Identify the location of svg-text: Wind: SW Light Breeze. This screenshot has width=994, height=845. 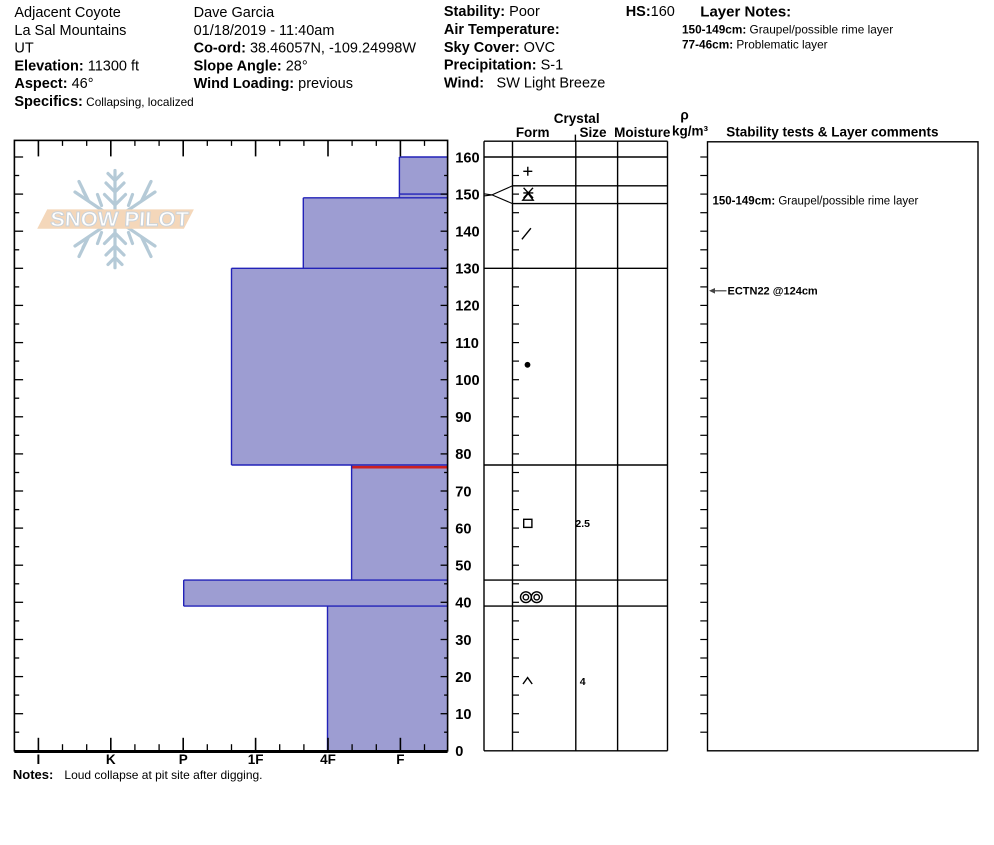
(524, 83).